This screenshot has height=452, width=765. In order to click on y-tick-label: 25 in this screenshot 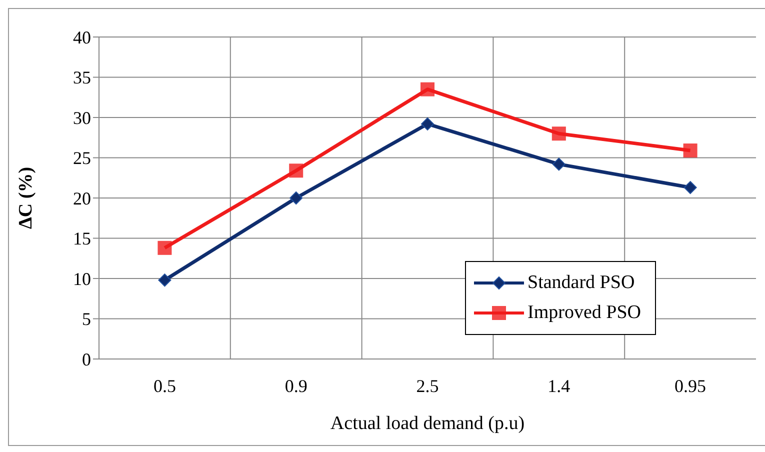, I will do `click(82, 158)`.